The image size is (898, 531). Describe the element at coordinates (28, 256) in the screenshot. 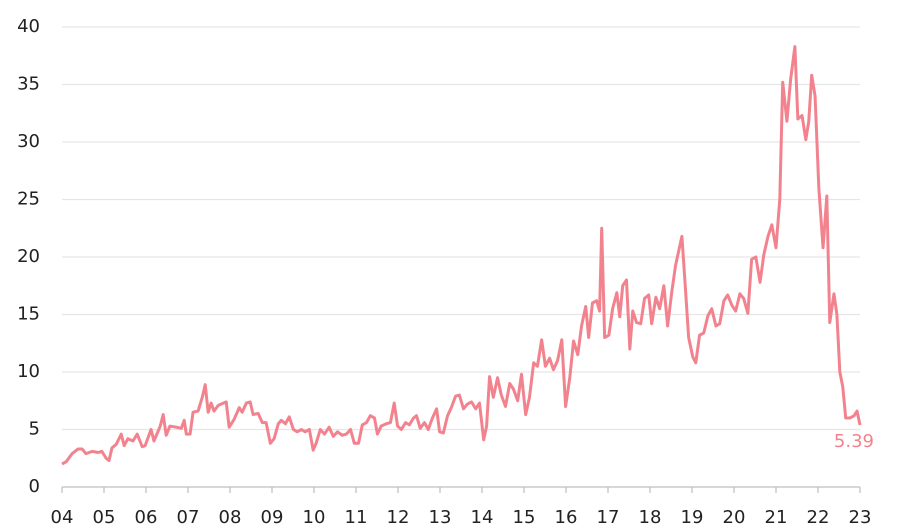

I see `y-tick-label: 20` at that location.